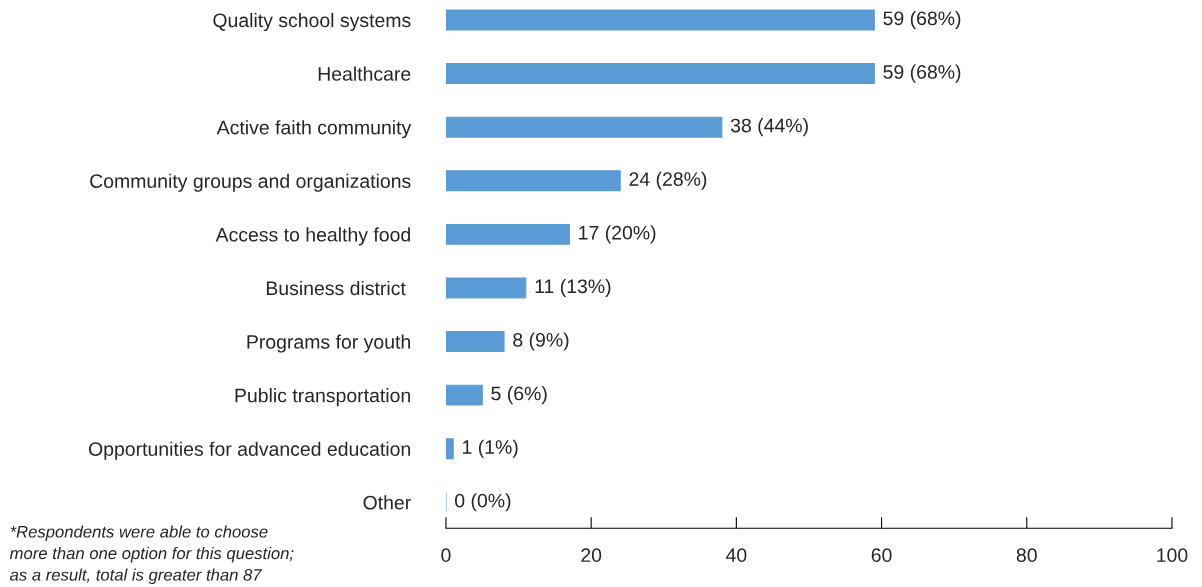 This screenshot has height=587, width=1202. I want to click on x-tick-label: 100, so click(1172, 555).